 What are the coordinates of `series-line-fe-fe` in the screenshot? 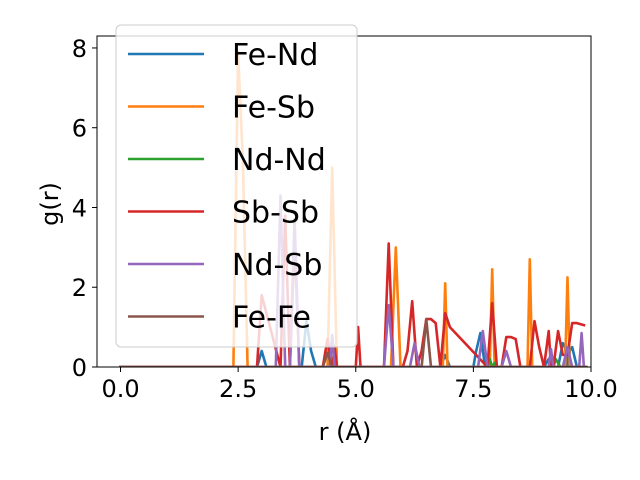 It's located at (353, 342).